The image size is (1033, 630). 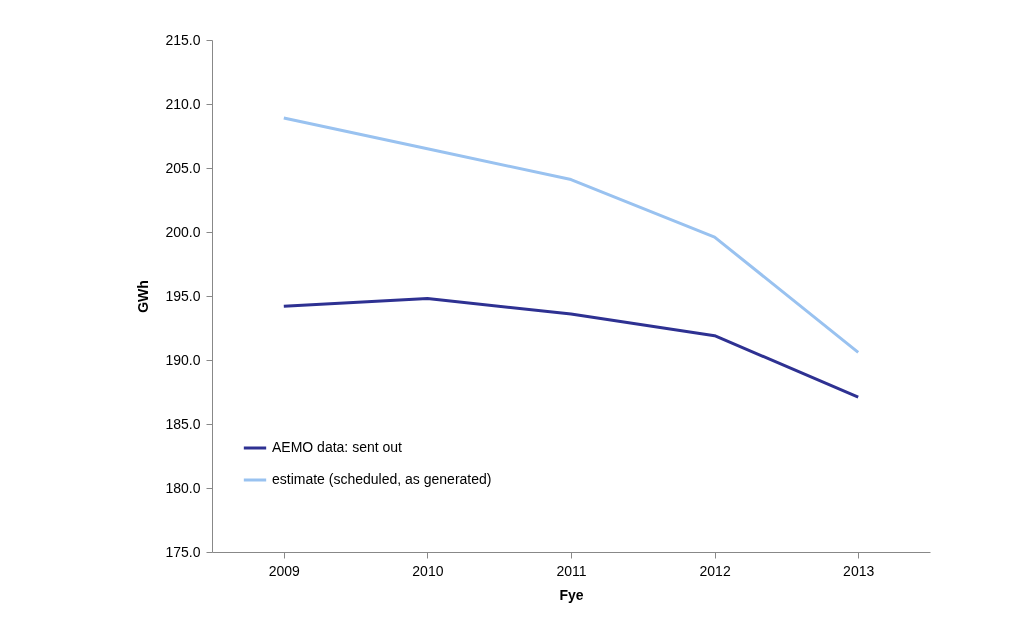 I want to click on legend-label: estimate (scheduled, as generated), so click(x=382, y=479).